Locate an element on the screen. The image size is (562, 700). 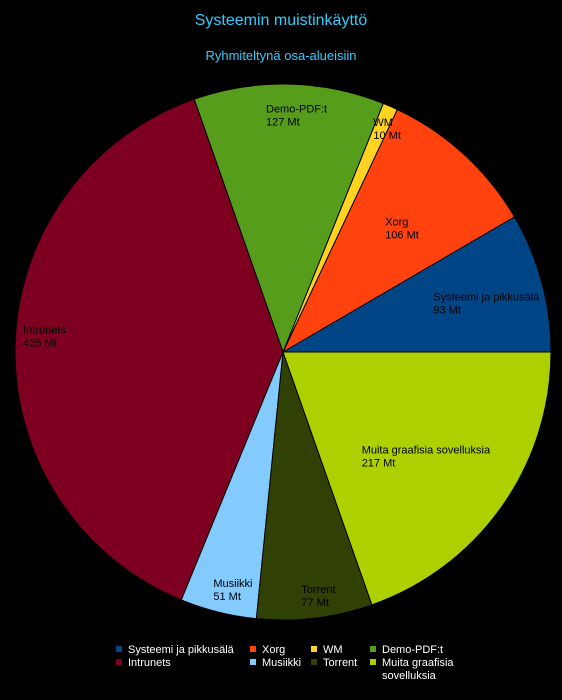
slice-label-name: Muita graafisia sovelluksia is located at coordinates (426, 450).